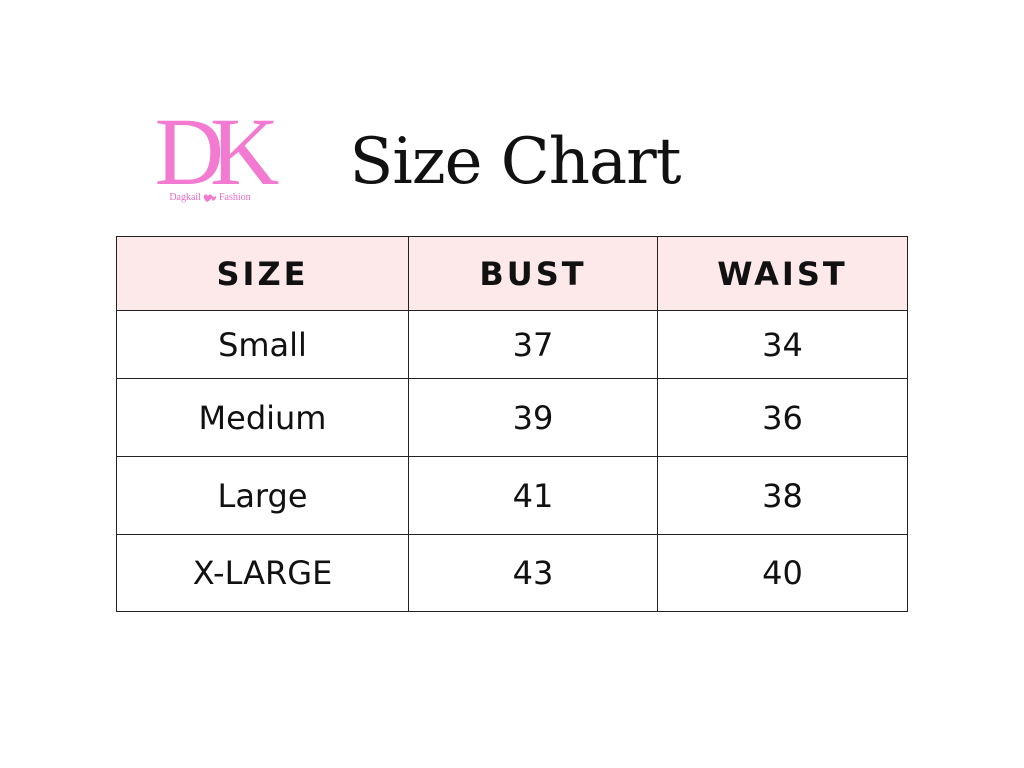 This screenshot has width=1024, height=768. I want to click on table-cell: 40, so click(782, 573).